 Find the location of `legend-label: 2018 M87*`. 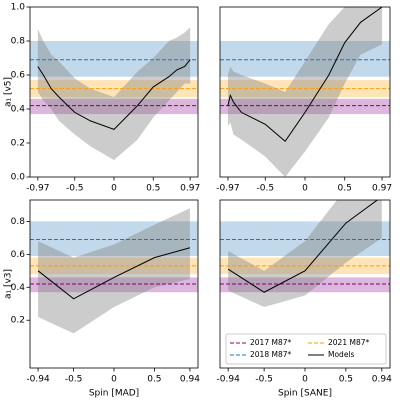

legend-label: 2018 M87* is located at coordinates (270, 354).